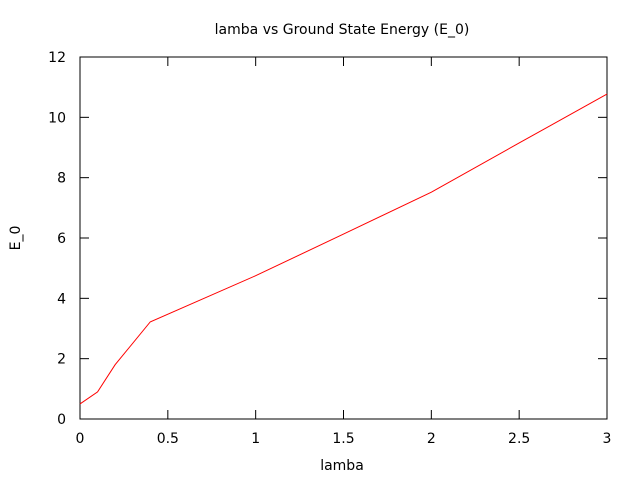 The height and width of the screenshot is (480, 640). What do you see at coordinates (57, 58) in the screenshot?
I see `y-tick-label: 12` at bounding box center [57, 58].